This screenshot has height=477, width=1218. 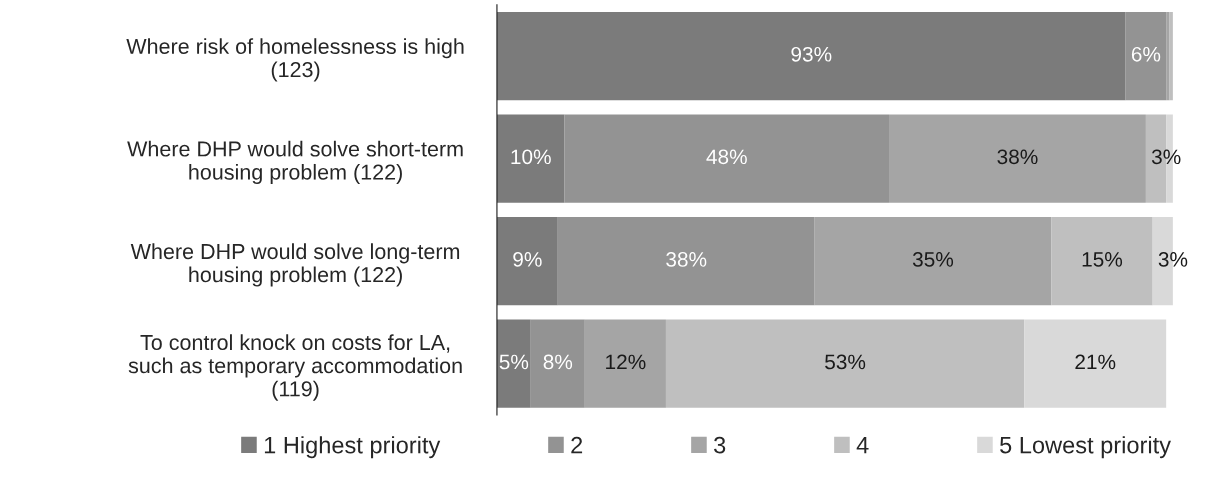 I want to click on data-label: 15%, so click(x=1102, y=259).